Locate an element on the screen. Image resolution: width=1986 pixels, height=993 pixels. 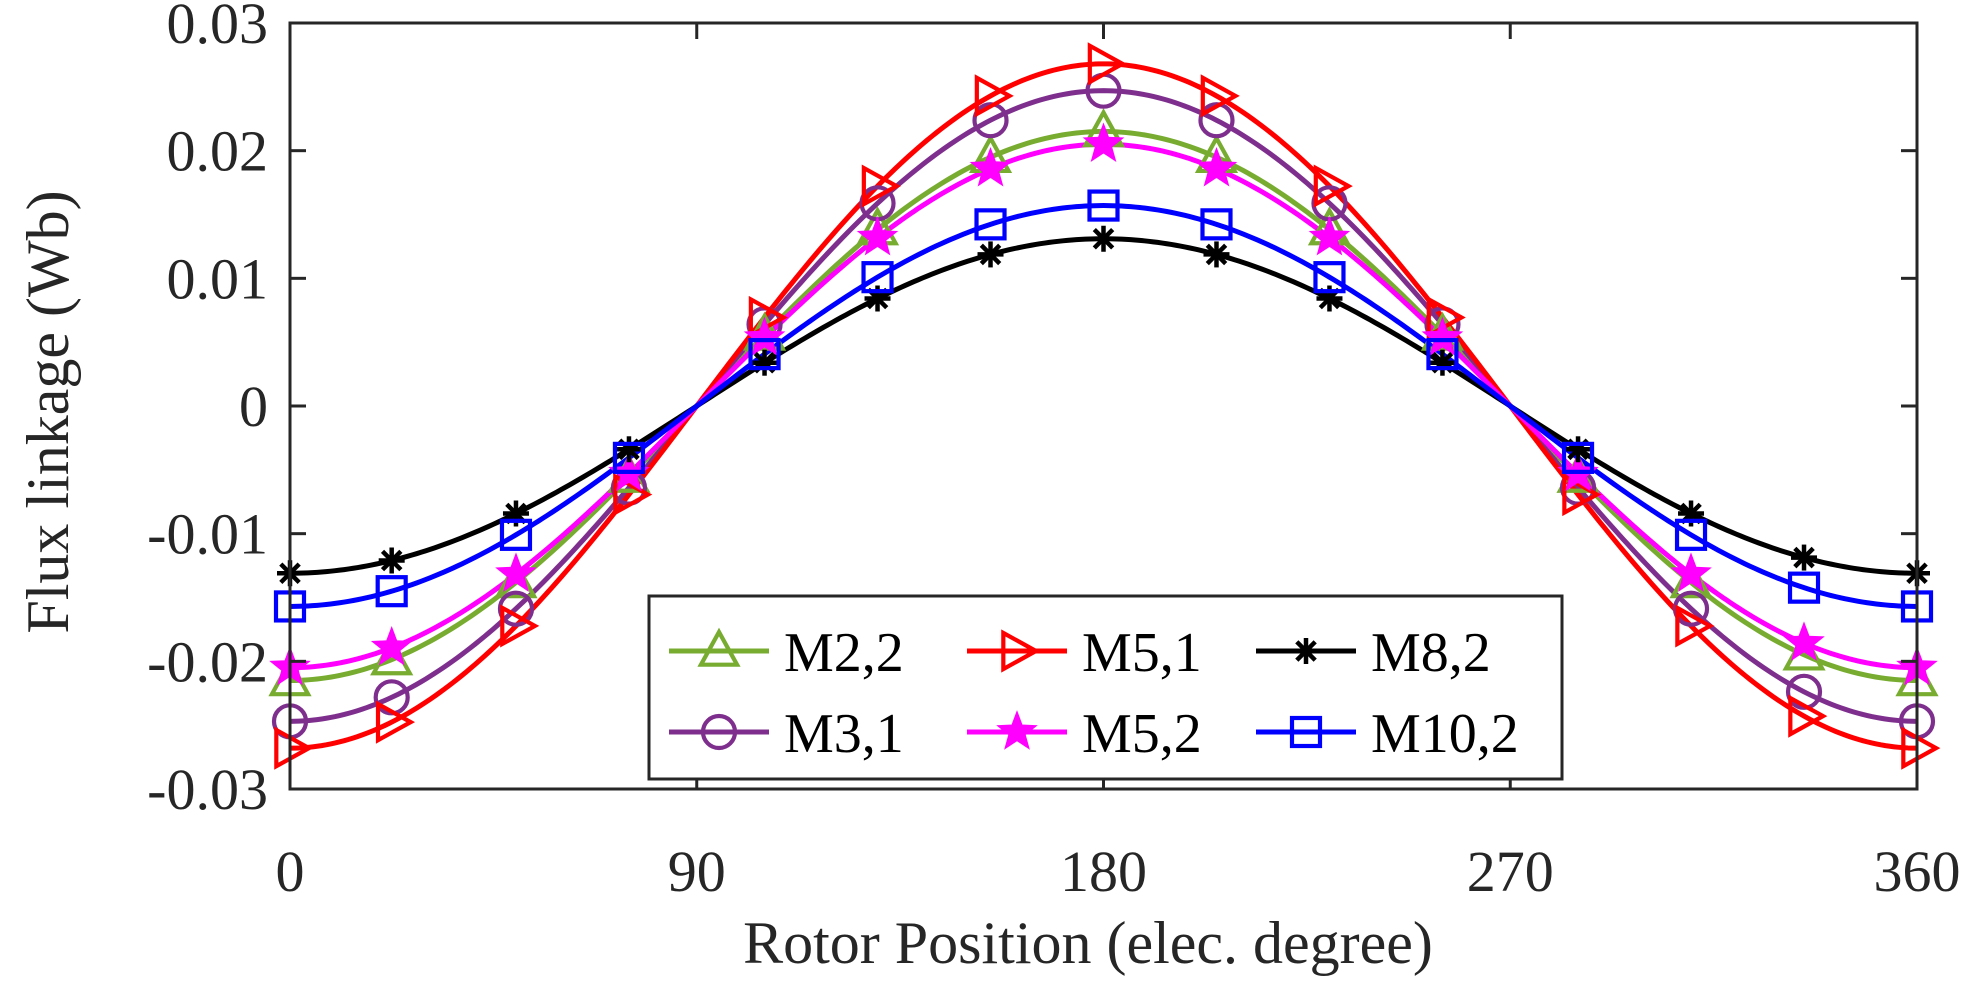
legend-entry-0: M2,2 is located at coordinates (786, 653).